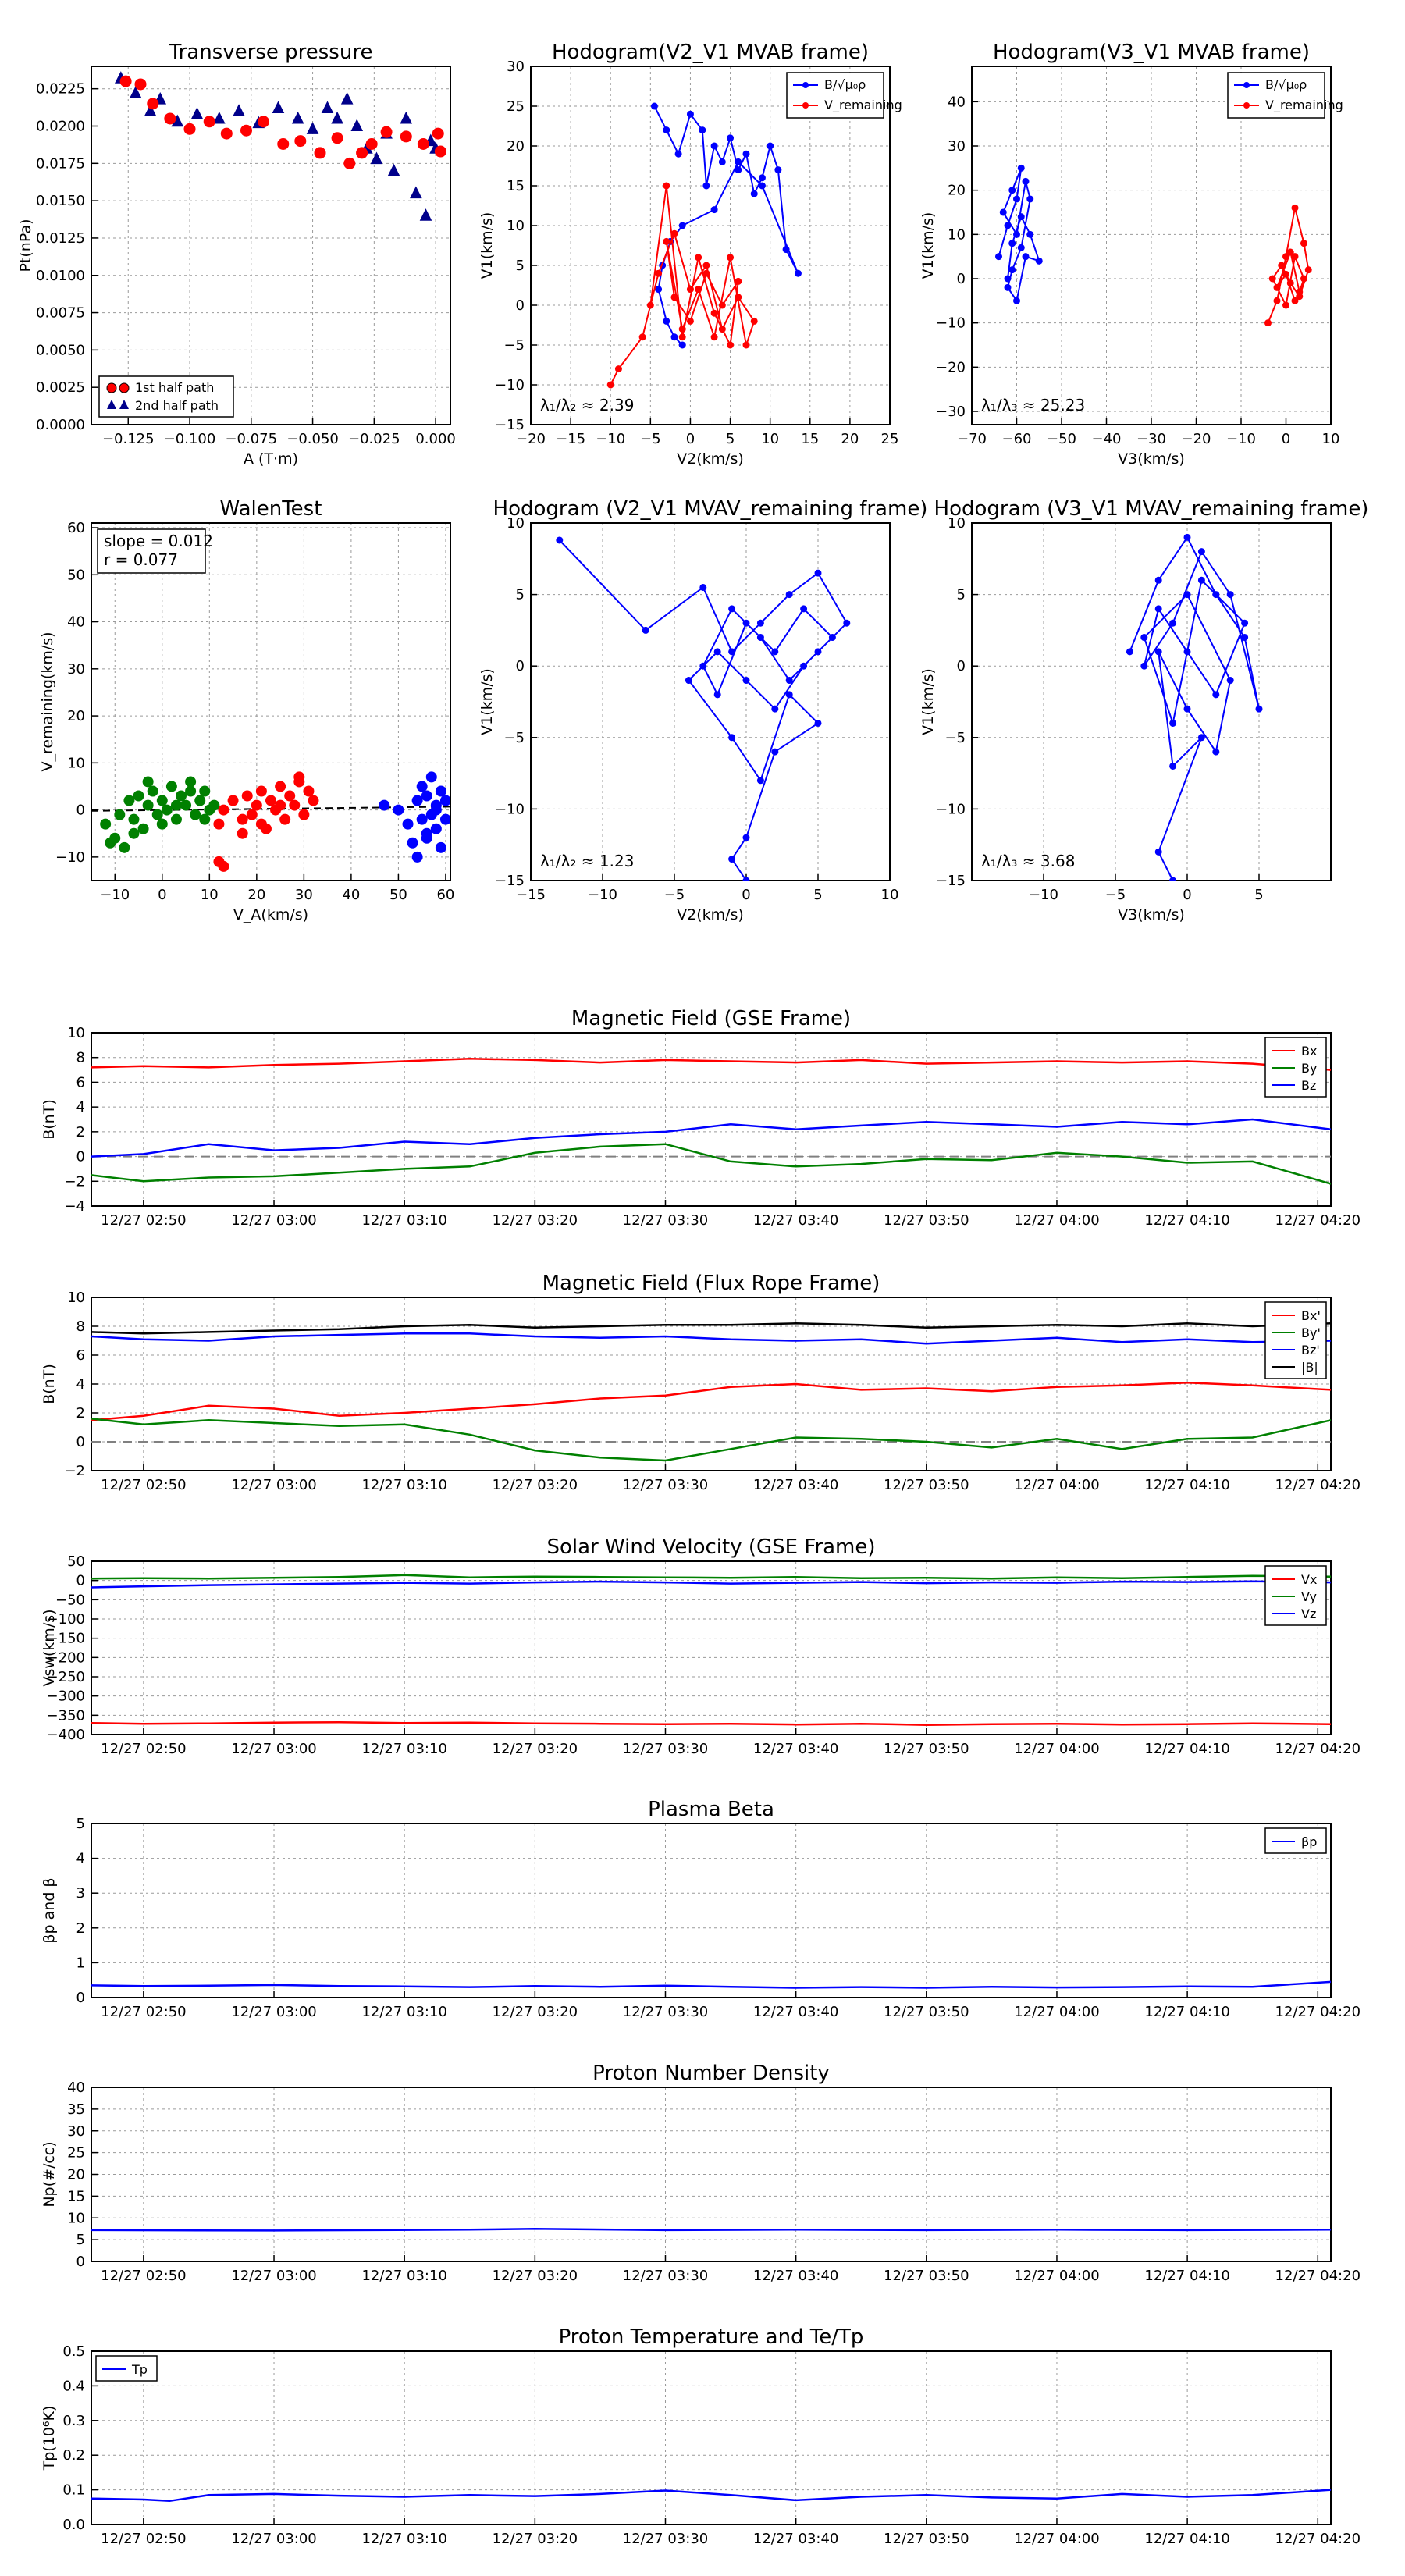 The height and width of the screenshot is (2576, 1405). What do you see at coordinates (711, 1019) in the screenshot?
I see `chart-title: Magnetic Field (GSE Frame)` at bounding box center [711, 1019].